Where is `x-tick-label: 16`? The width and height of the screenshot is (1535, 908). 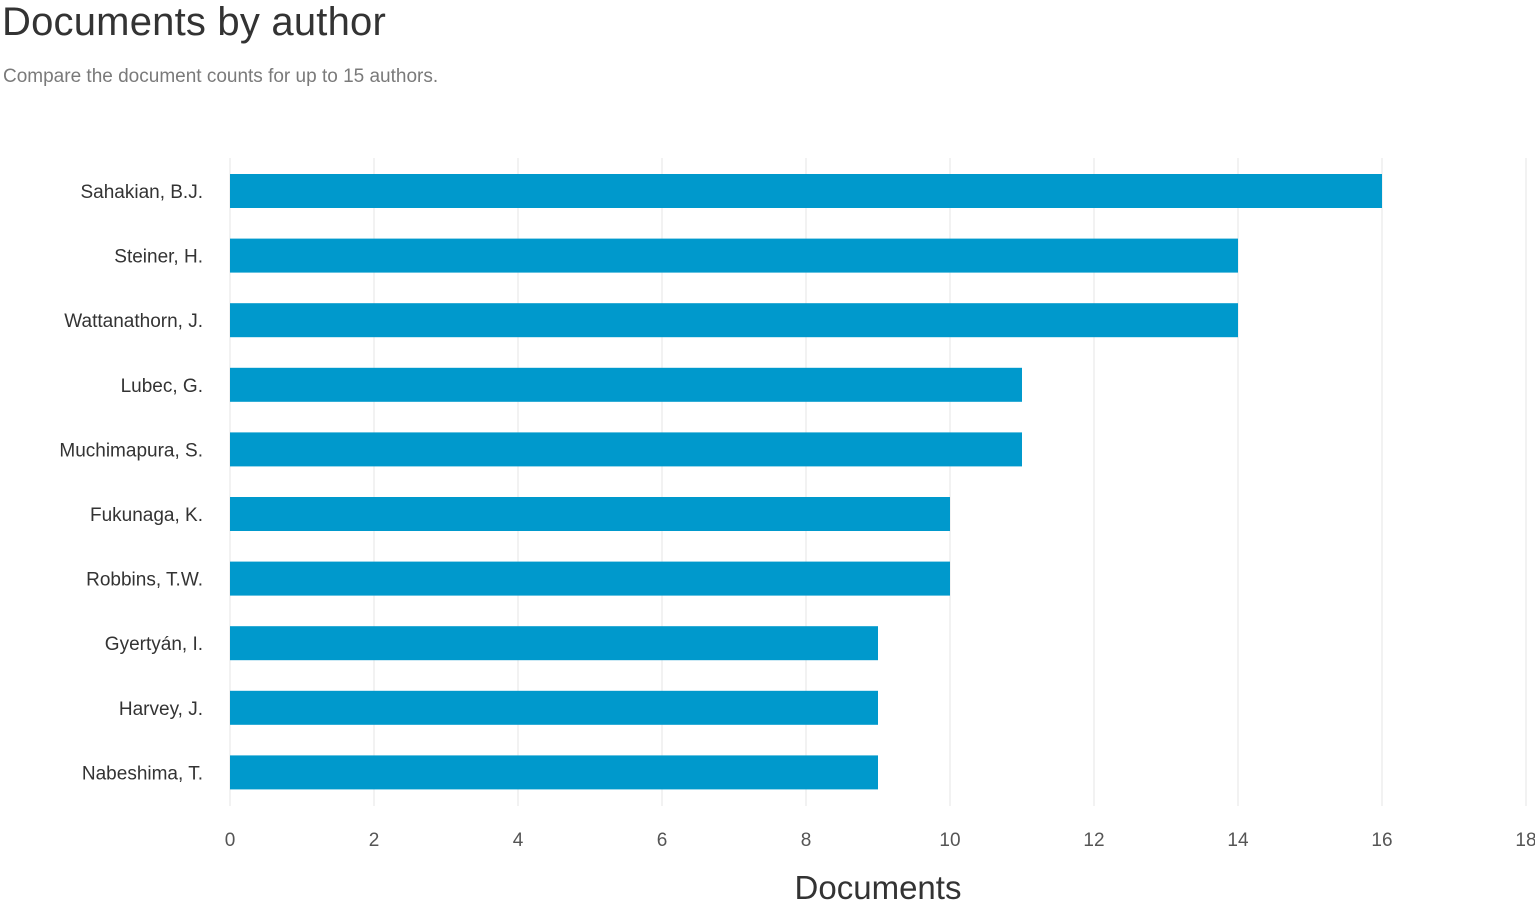
x-tick-label: 16 is located at coordinates (1381, 840).